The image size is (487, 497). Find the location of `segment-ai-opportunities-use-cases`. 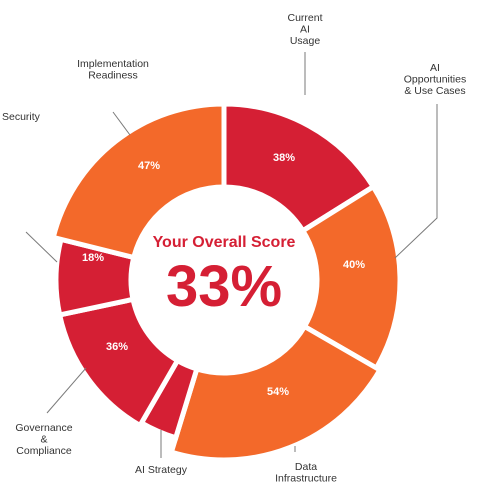

segment-ai-opportunities-use-cases is located at coordinates (351, 277).